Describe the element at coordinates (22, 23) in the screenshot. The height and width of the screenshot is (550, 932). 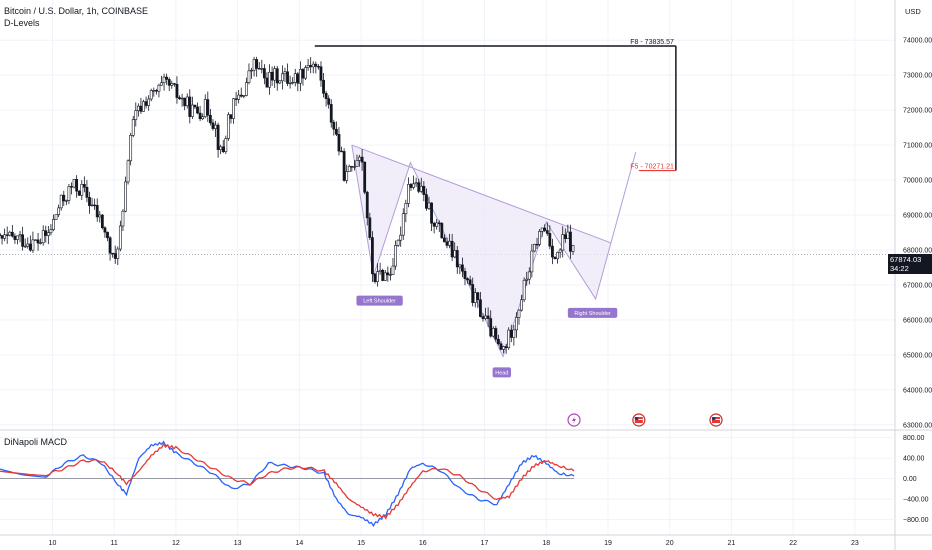
I see `indicator-label: D-Levels` at that location.